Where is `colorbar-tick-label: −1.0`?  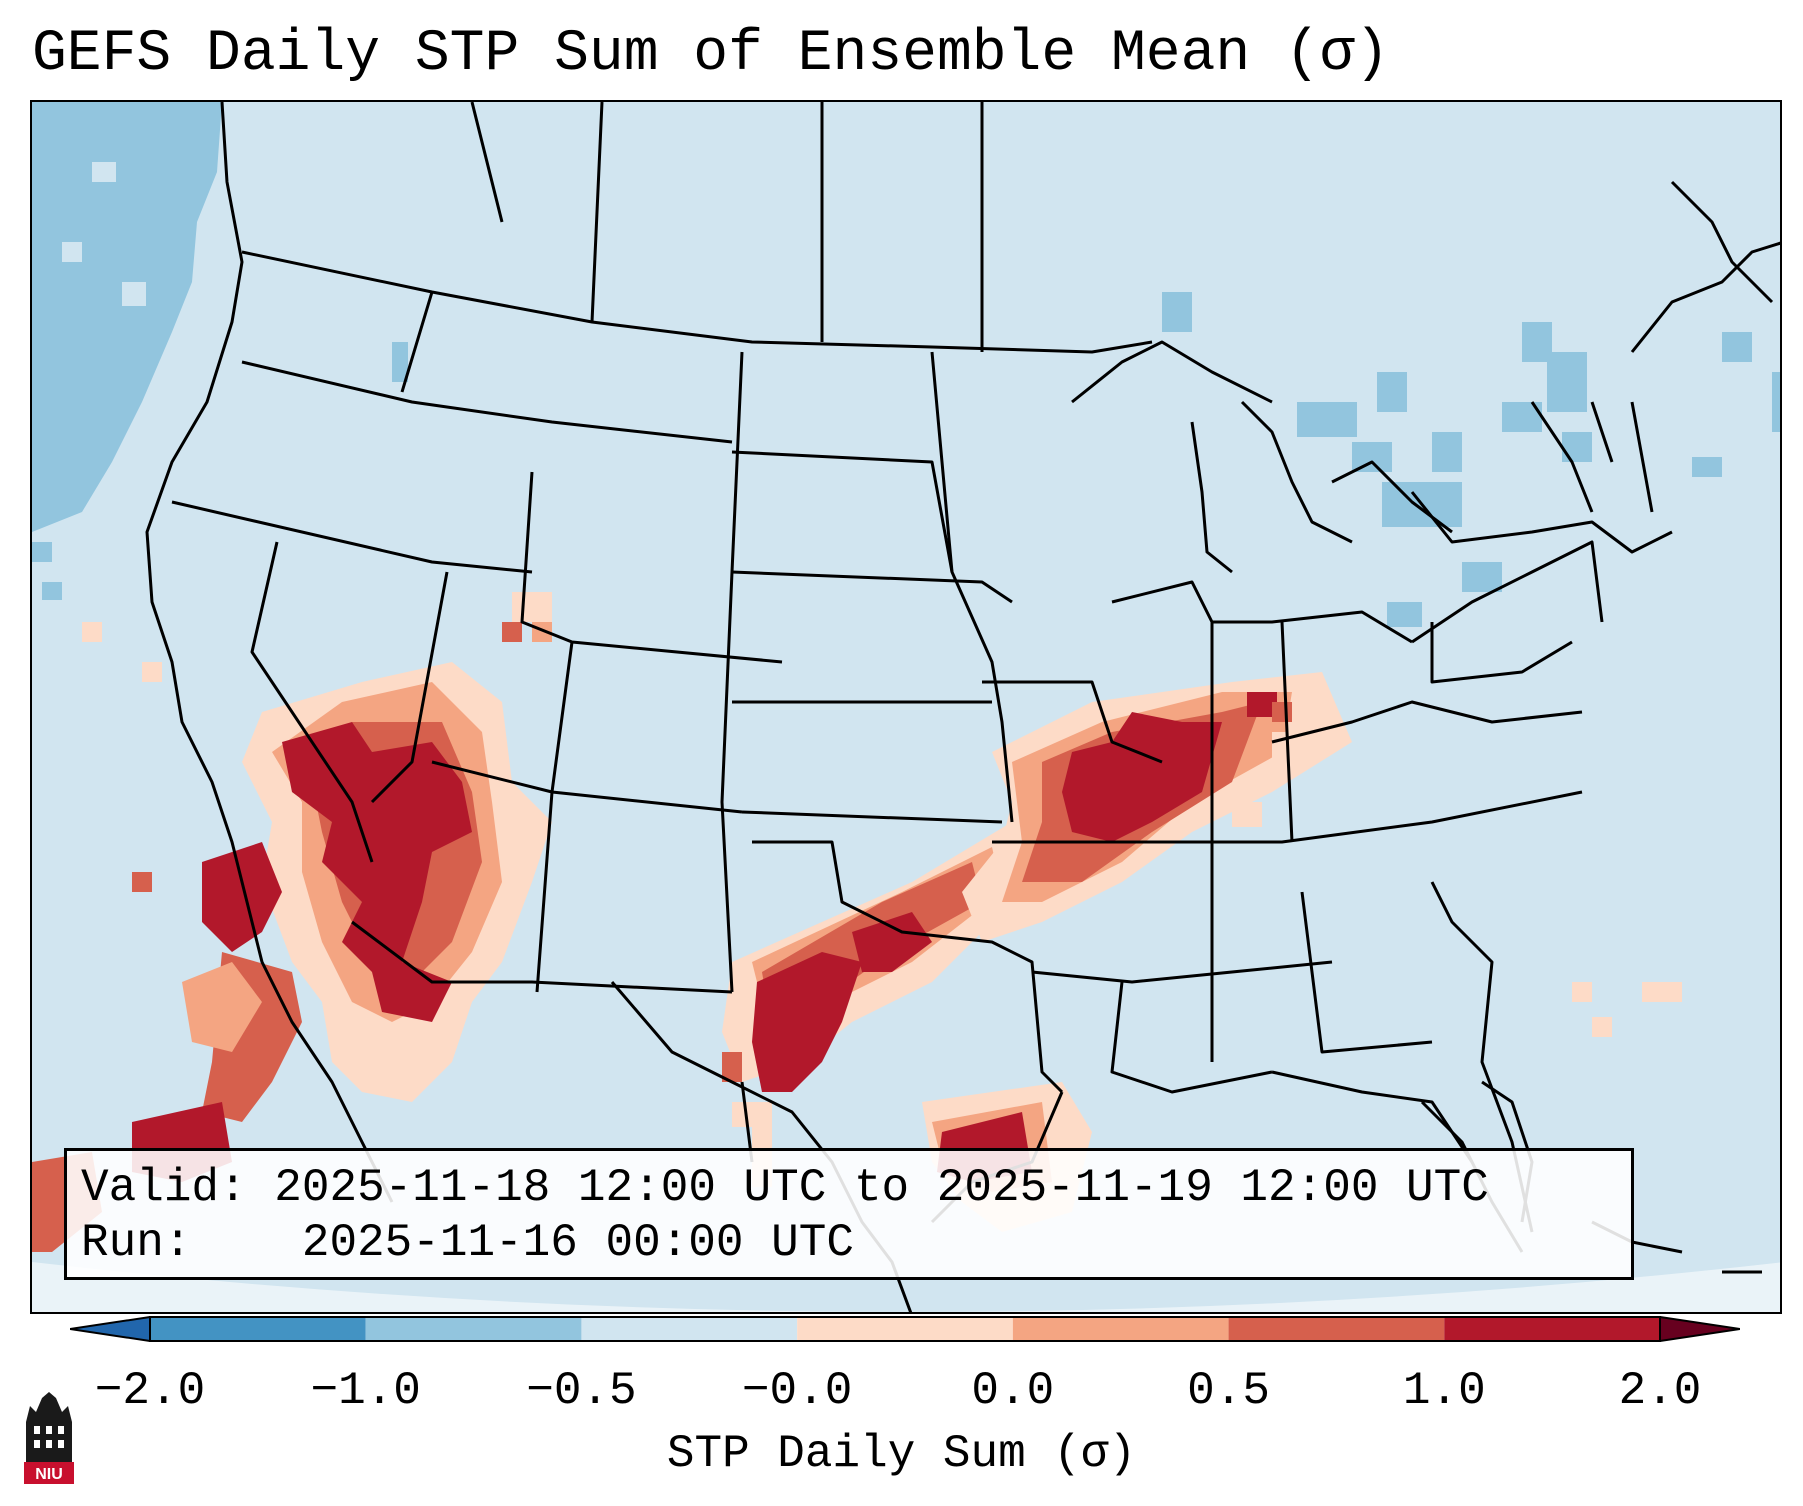 colorbar-tick-label: −1.0 is located at coordinates (365, 1391).